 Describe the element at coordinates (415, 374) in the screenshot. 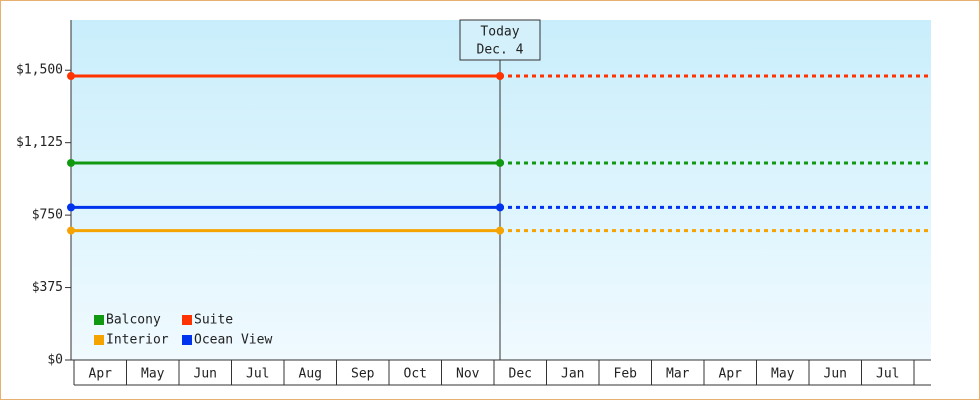

I see `x-tick-label: Oct` at that location.